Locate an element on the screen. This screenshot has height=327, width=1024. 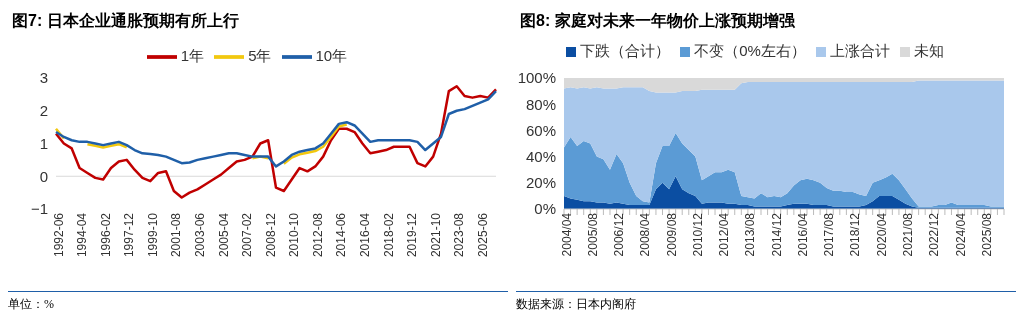
x-tick-label: 2025/08 is located at coordinates (986, 234).